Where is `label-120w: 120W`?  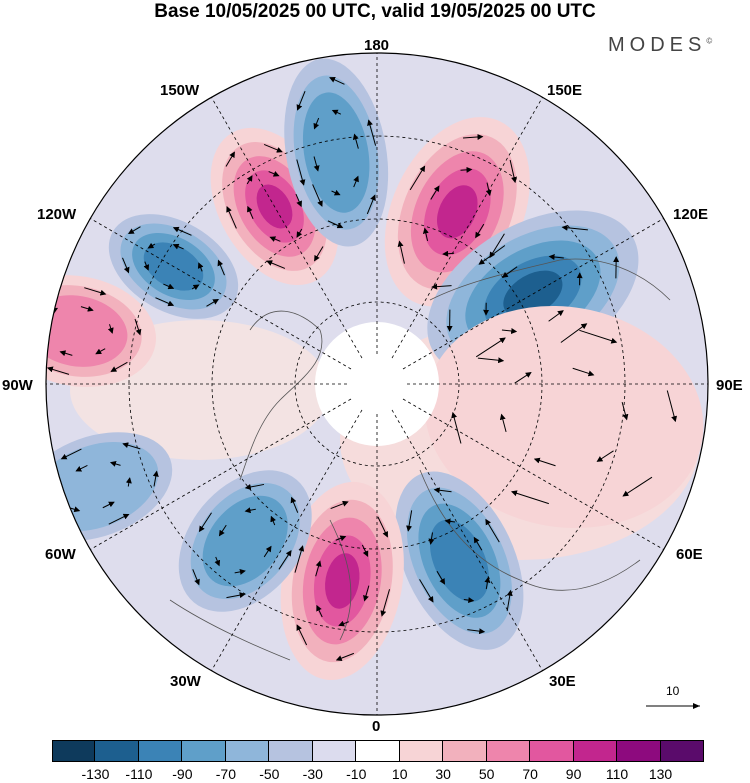
label-120w: 120W is located at coordinates (57, 214).